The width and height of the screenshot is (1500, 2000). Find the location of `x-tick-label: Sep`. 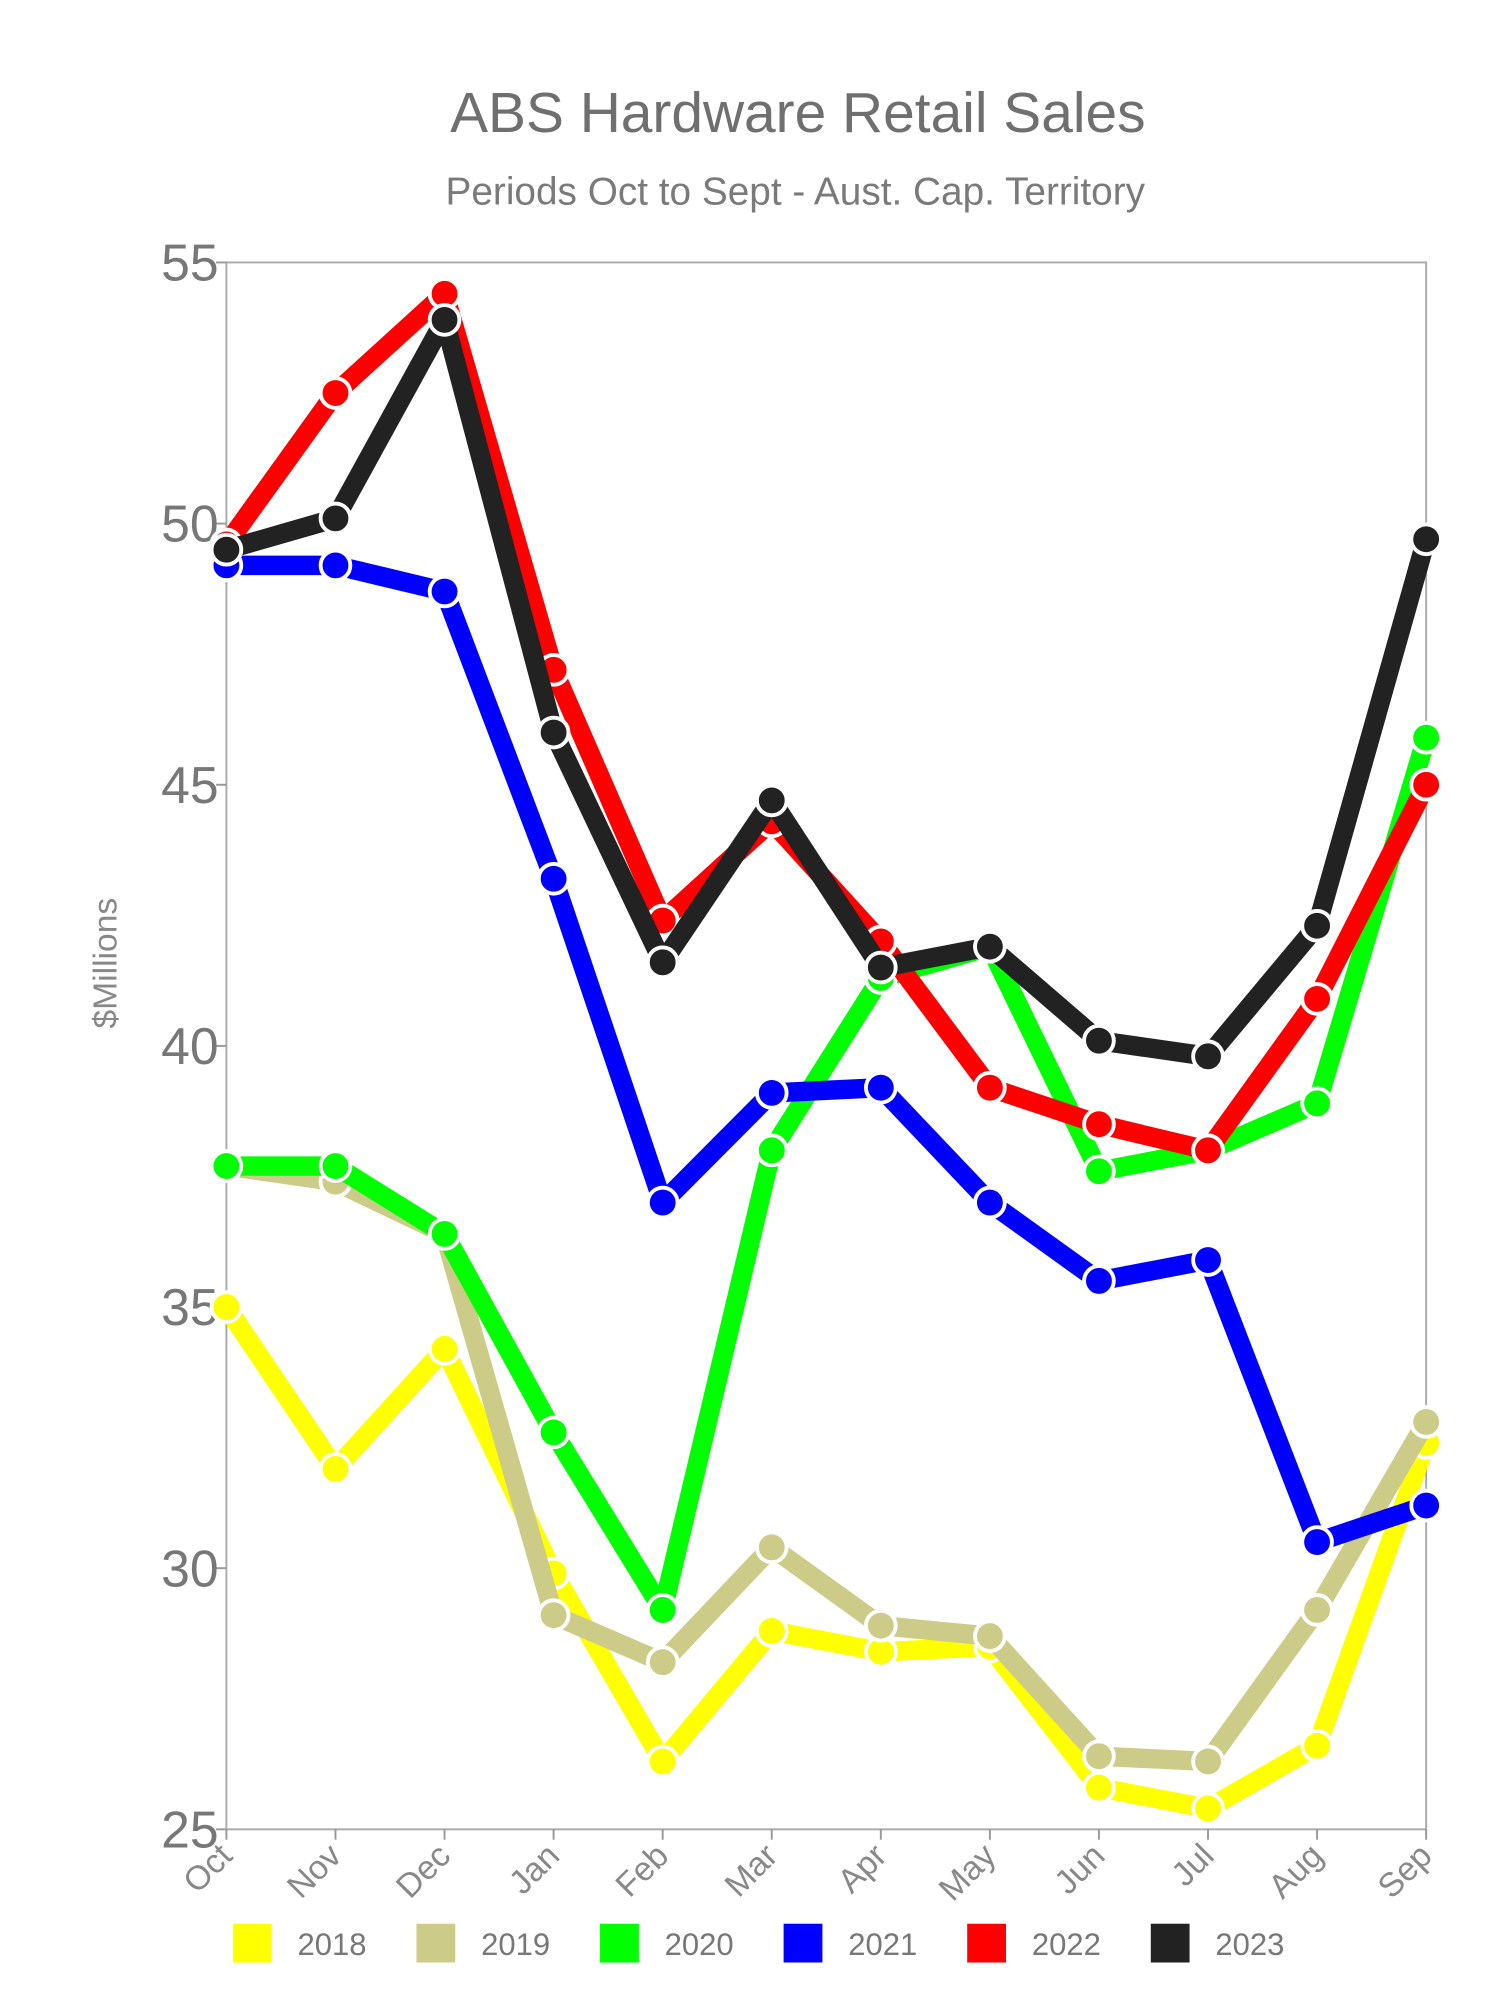

x-tick-label: Sep is located at coordinates (1405, 1871).